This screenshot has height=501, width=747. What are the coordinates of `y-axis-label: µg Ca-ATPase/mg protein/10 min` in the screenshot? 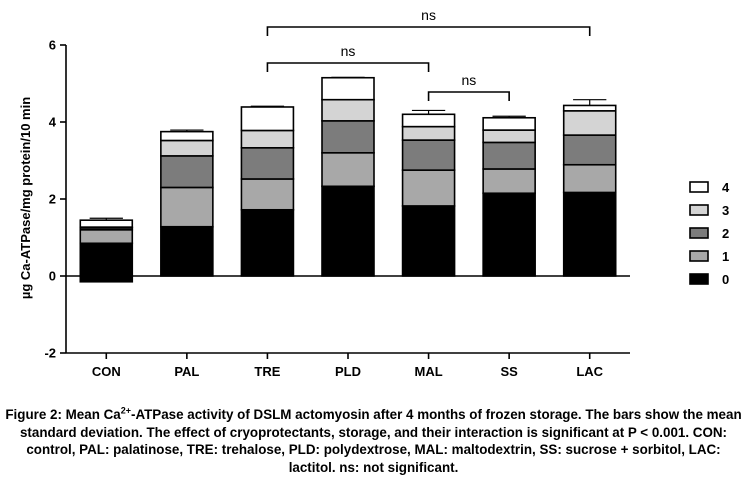 It's located at (25, 198).